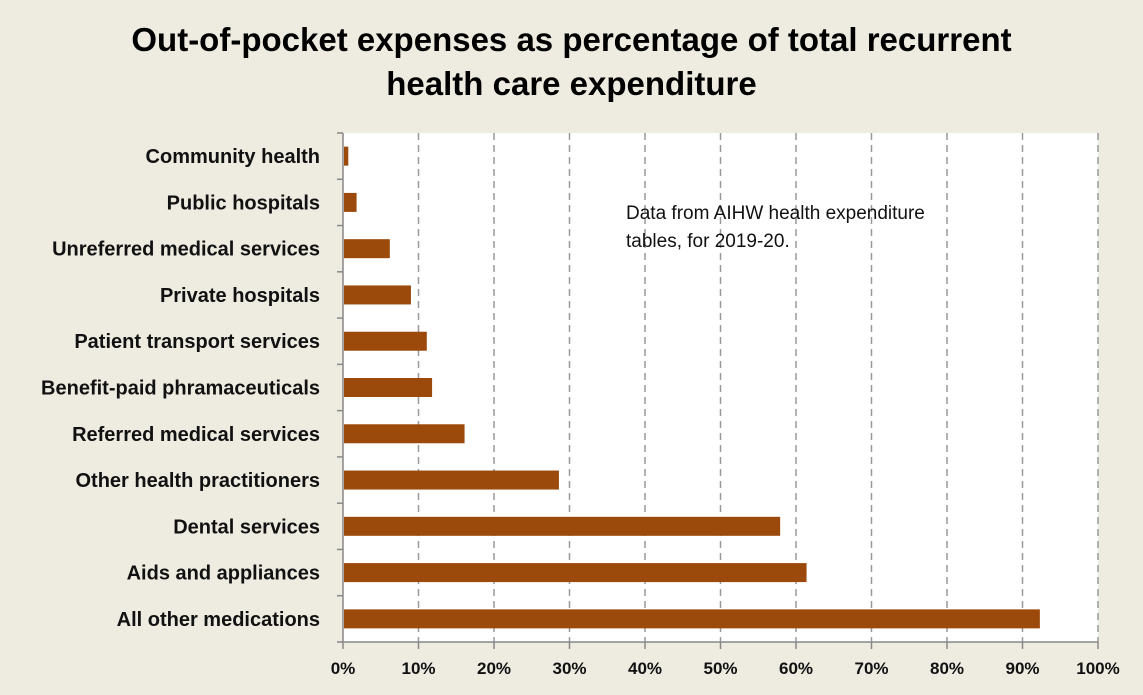  I want to click on x-tick-label: 10%, so click(418, 668).